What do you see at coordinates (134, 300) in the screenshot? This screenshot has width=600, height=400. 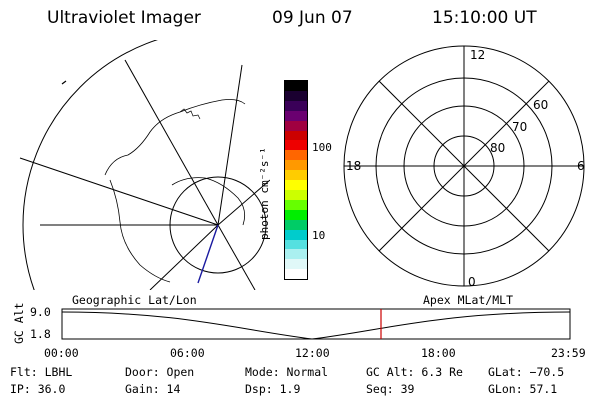 I see `geo-panel-label: Geographic Lat/Lon` at bounding box center [134, 300].